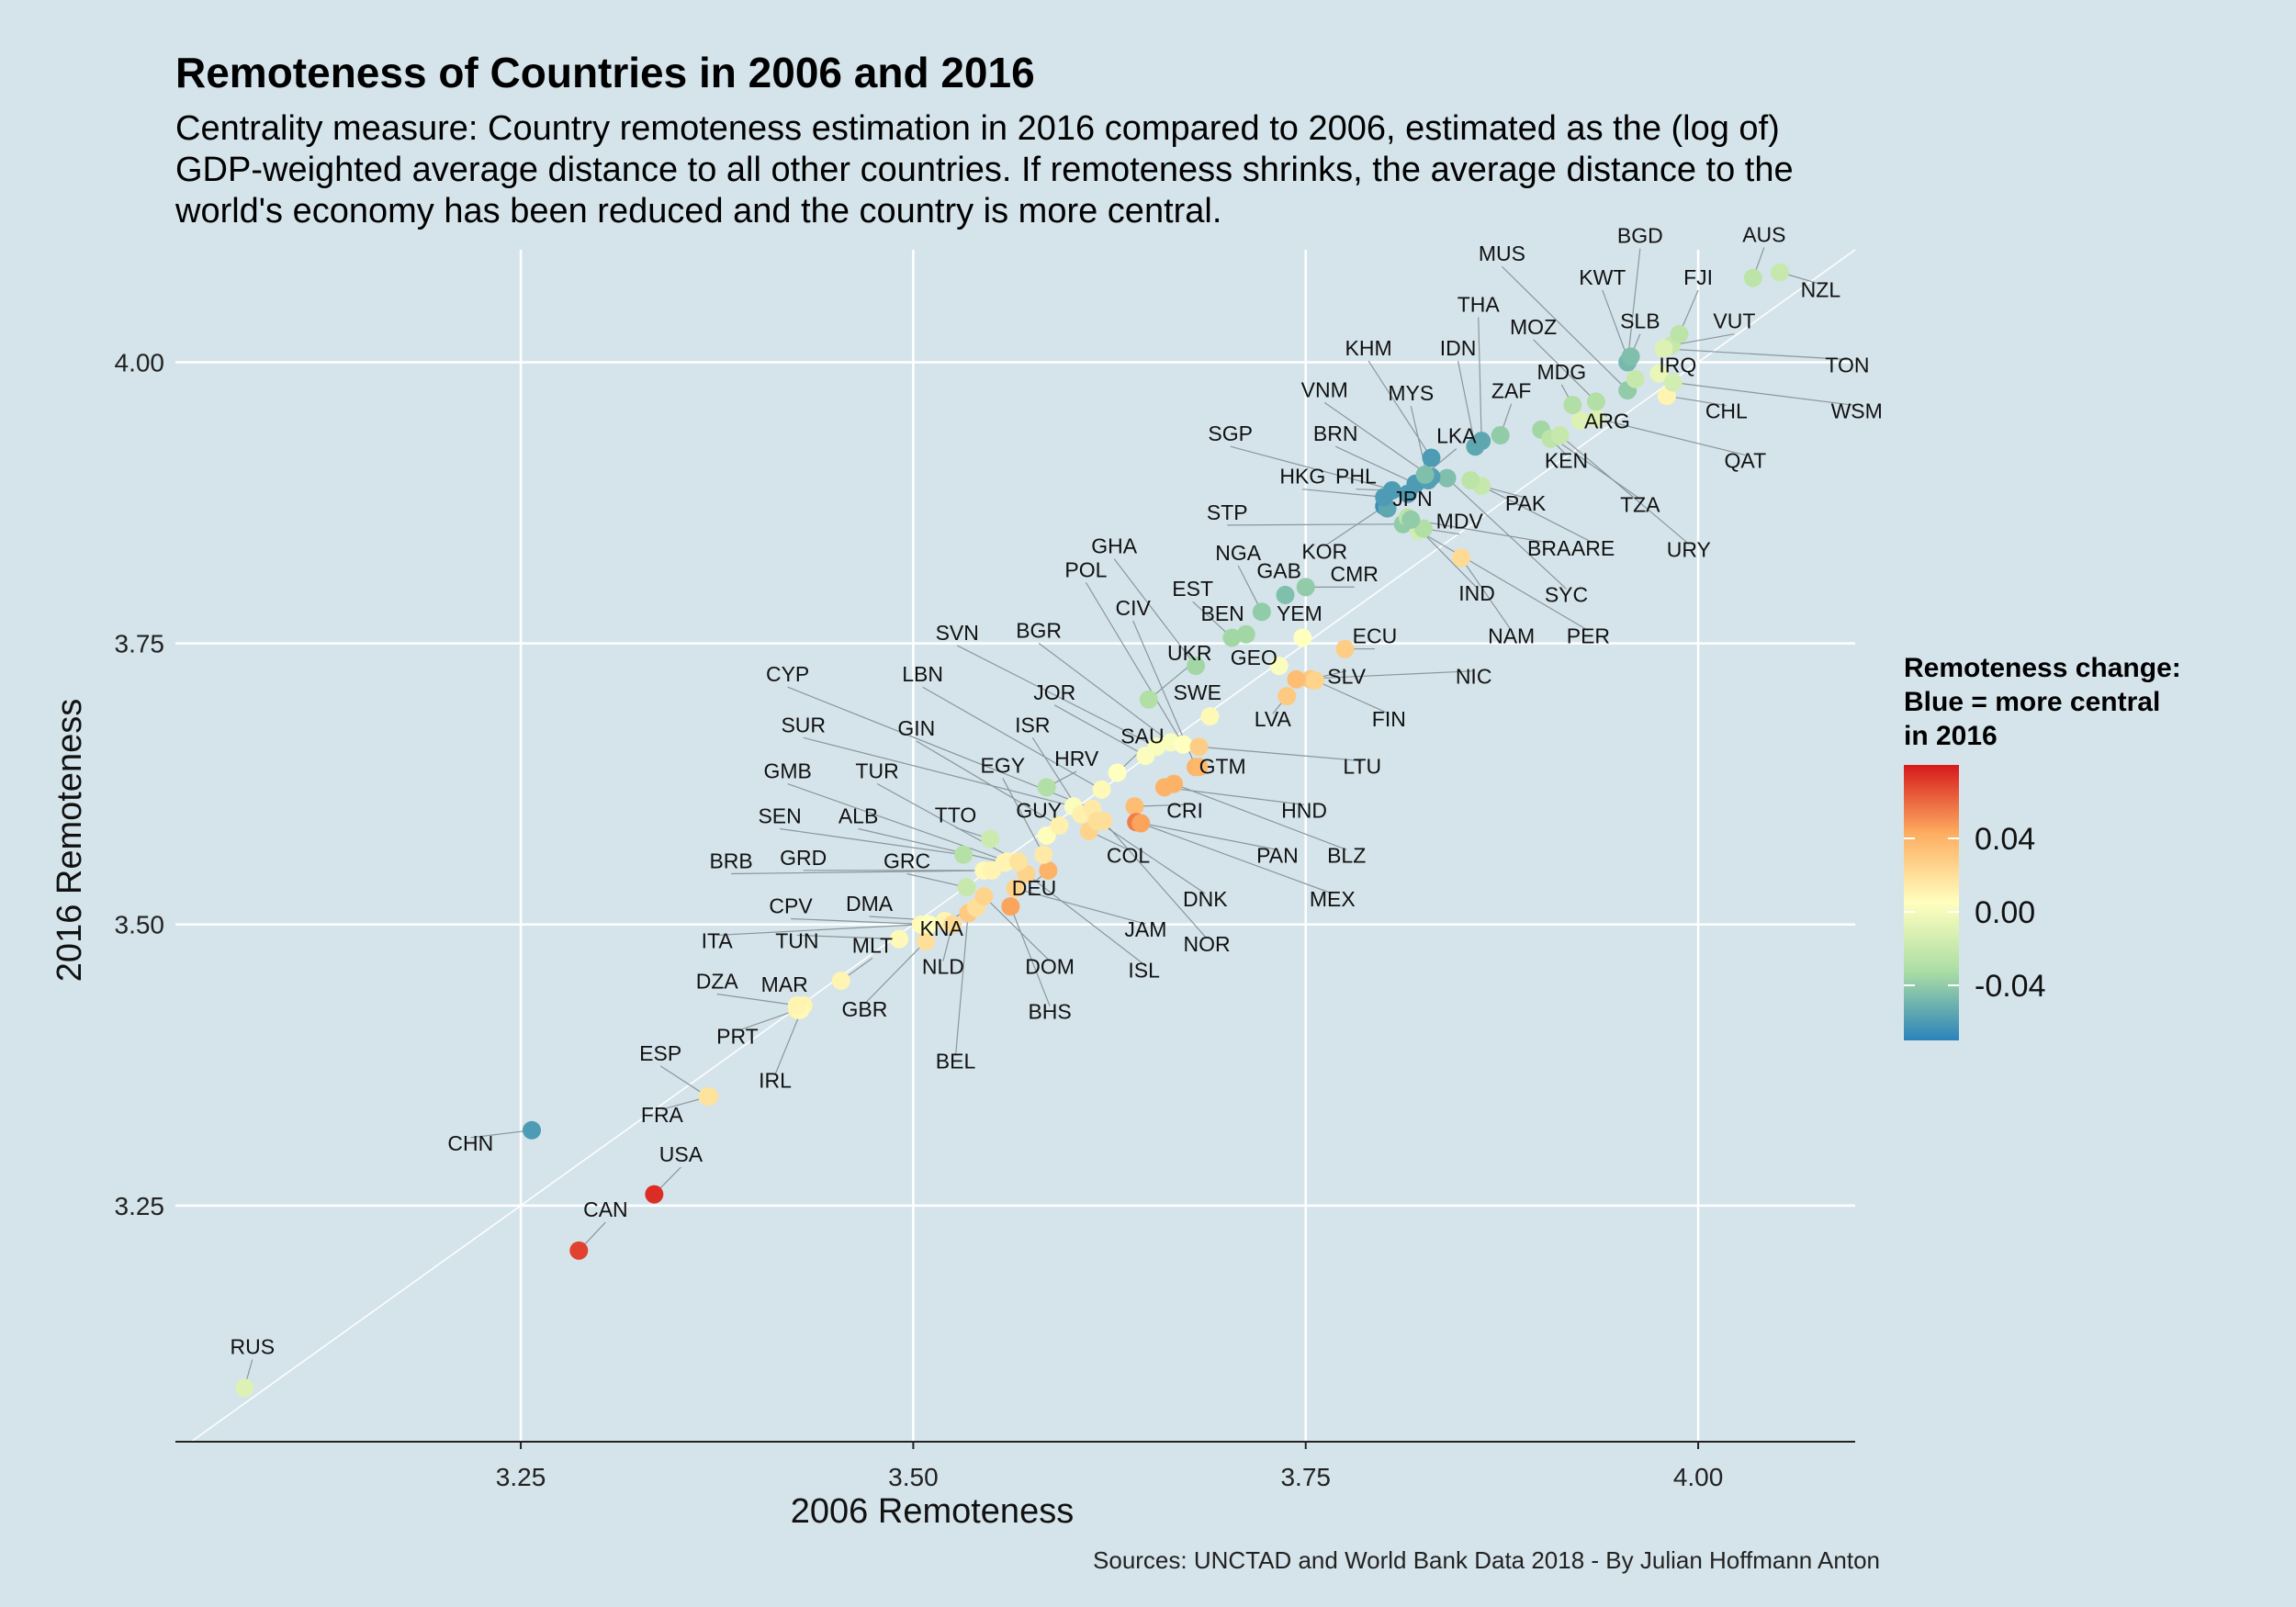  What do you see at coordinates (1975, 913) in the screenshot?
I see `legend-ticks: 0.04 0.00 -0.04` at bounding box center [1975, 913].